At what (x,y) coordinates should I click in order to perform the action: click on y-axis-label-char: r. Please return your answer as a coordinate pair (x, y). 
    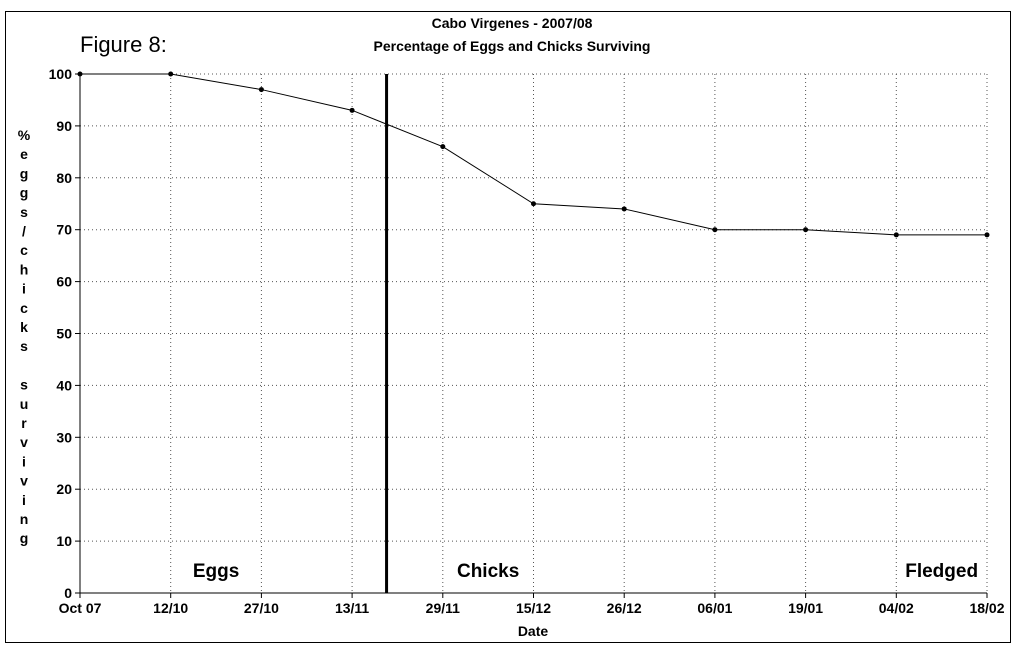
    Looking at the image, I should click on (24, 423).